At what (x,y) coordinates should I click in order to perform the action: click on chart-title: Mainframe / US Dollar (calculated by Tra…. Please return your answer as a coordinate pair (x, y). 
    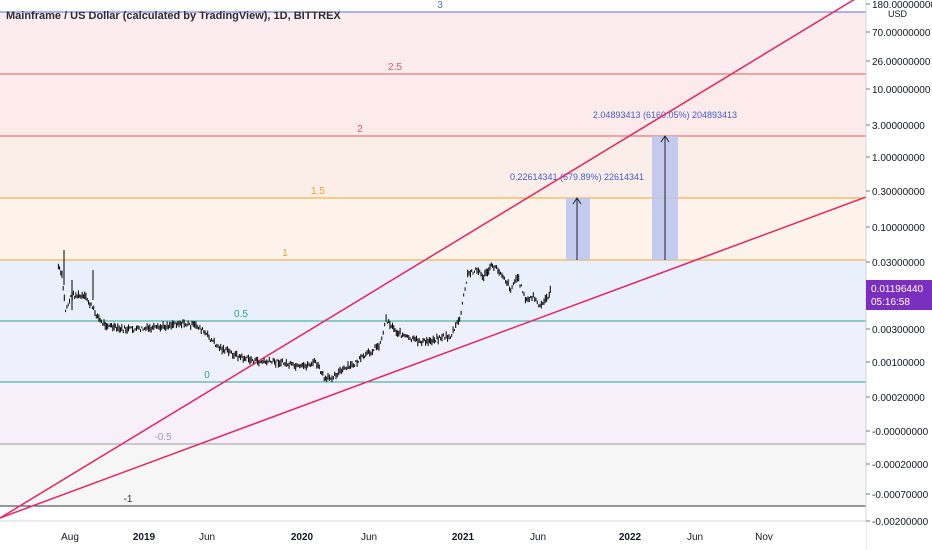
    Looking at the image, I should click on (173, 16).